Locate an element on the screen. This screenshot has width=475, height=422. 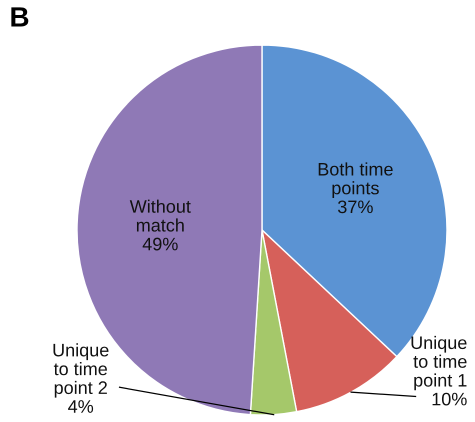
slice-label: Both time points is located at coordinates (355, 180).